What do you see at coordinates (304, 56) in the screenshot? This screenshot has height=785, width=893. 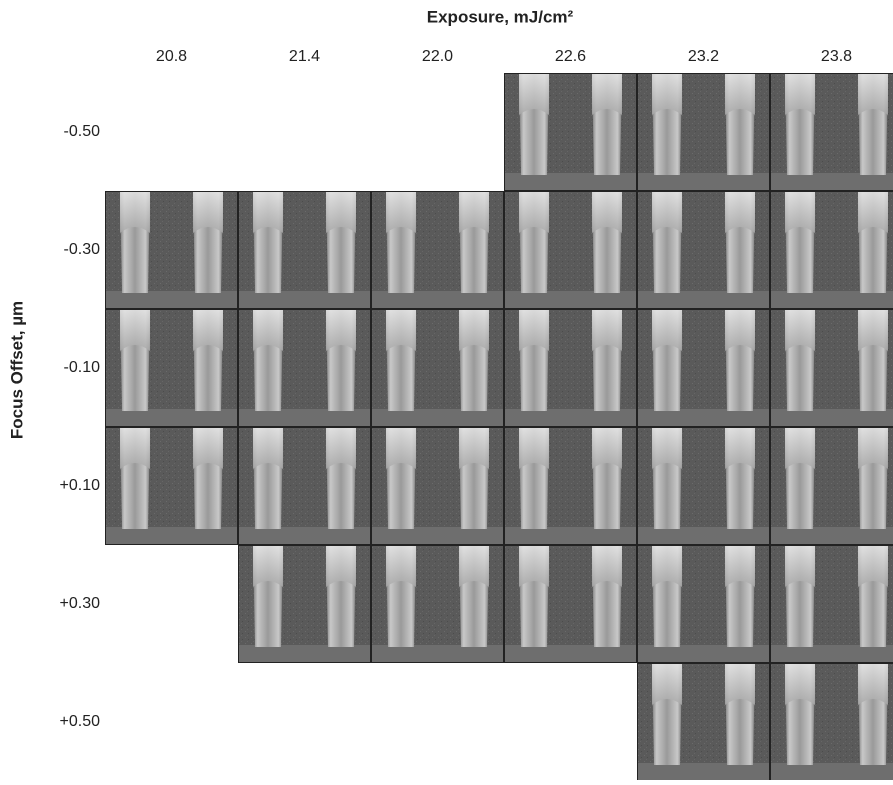 I see `column-label: 21.4` at bounding box center [304, 56].